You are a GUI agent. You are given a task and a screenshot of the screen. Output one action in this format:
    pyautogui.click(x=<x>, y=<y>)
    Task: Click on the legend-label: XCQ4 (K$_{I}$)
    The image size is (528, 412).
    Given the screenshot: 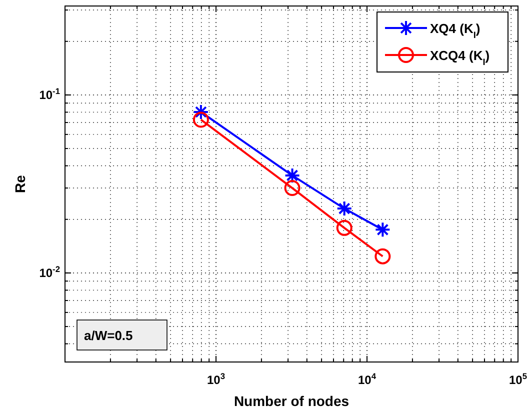 What is the action you would take?
    pyautogui.click(x=460, y=57)
    